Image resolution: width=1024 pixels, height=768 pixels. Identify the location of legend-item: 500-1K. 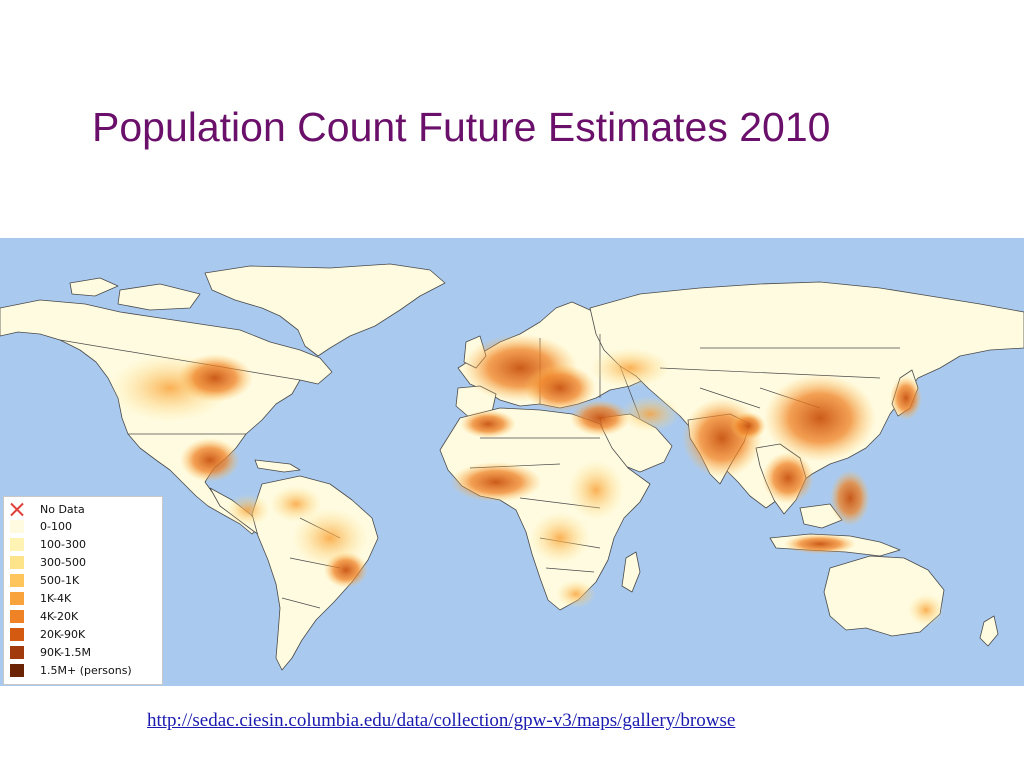
(44, 580).